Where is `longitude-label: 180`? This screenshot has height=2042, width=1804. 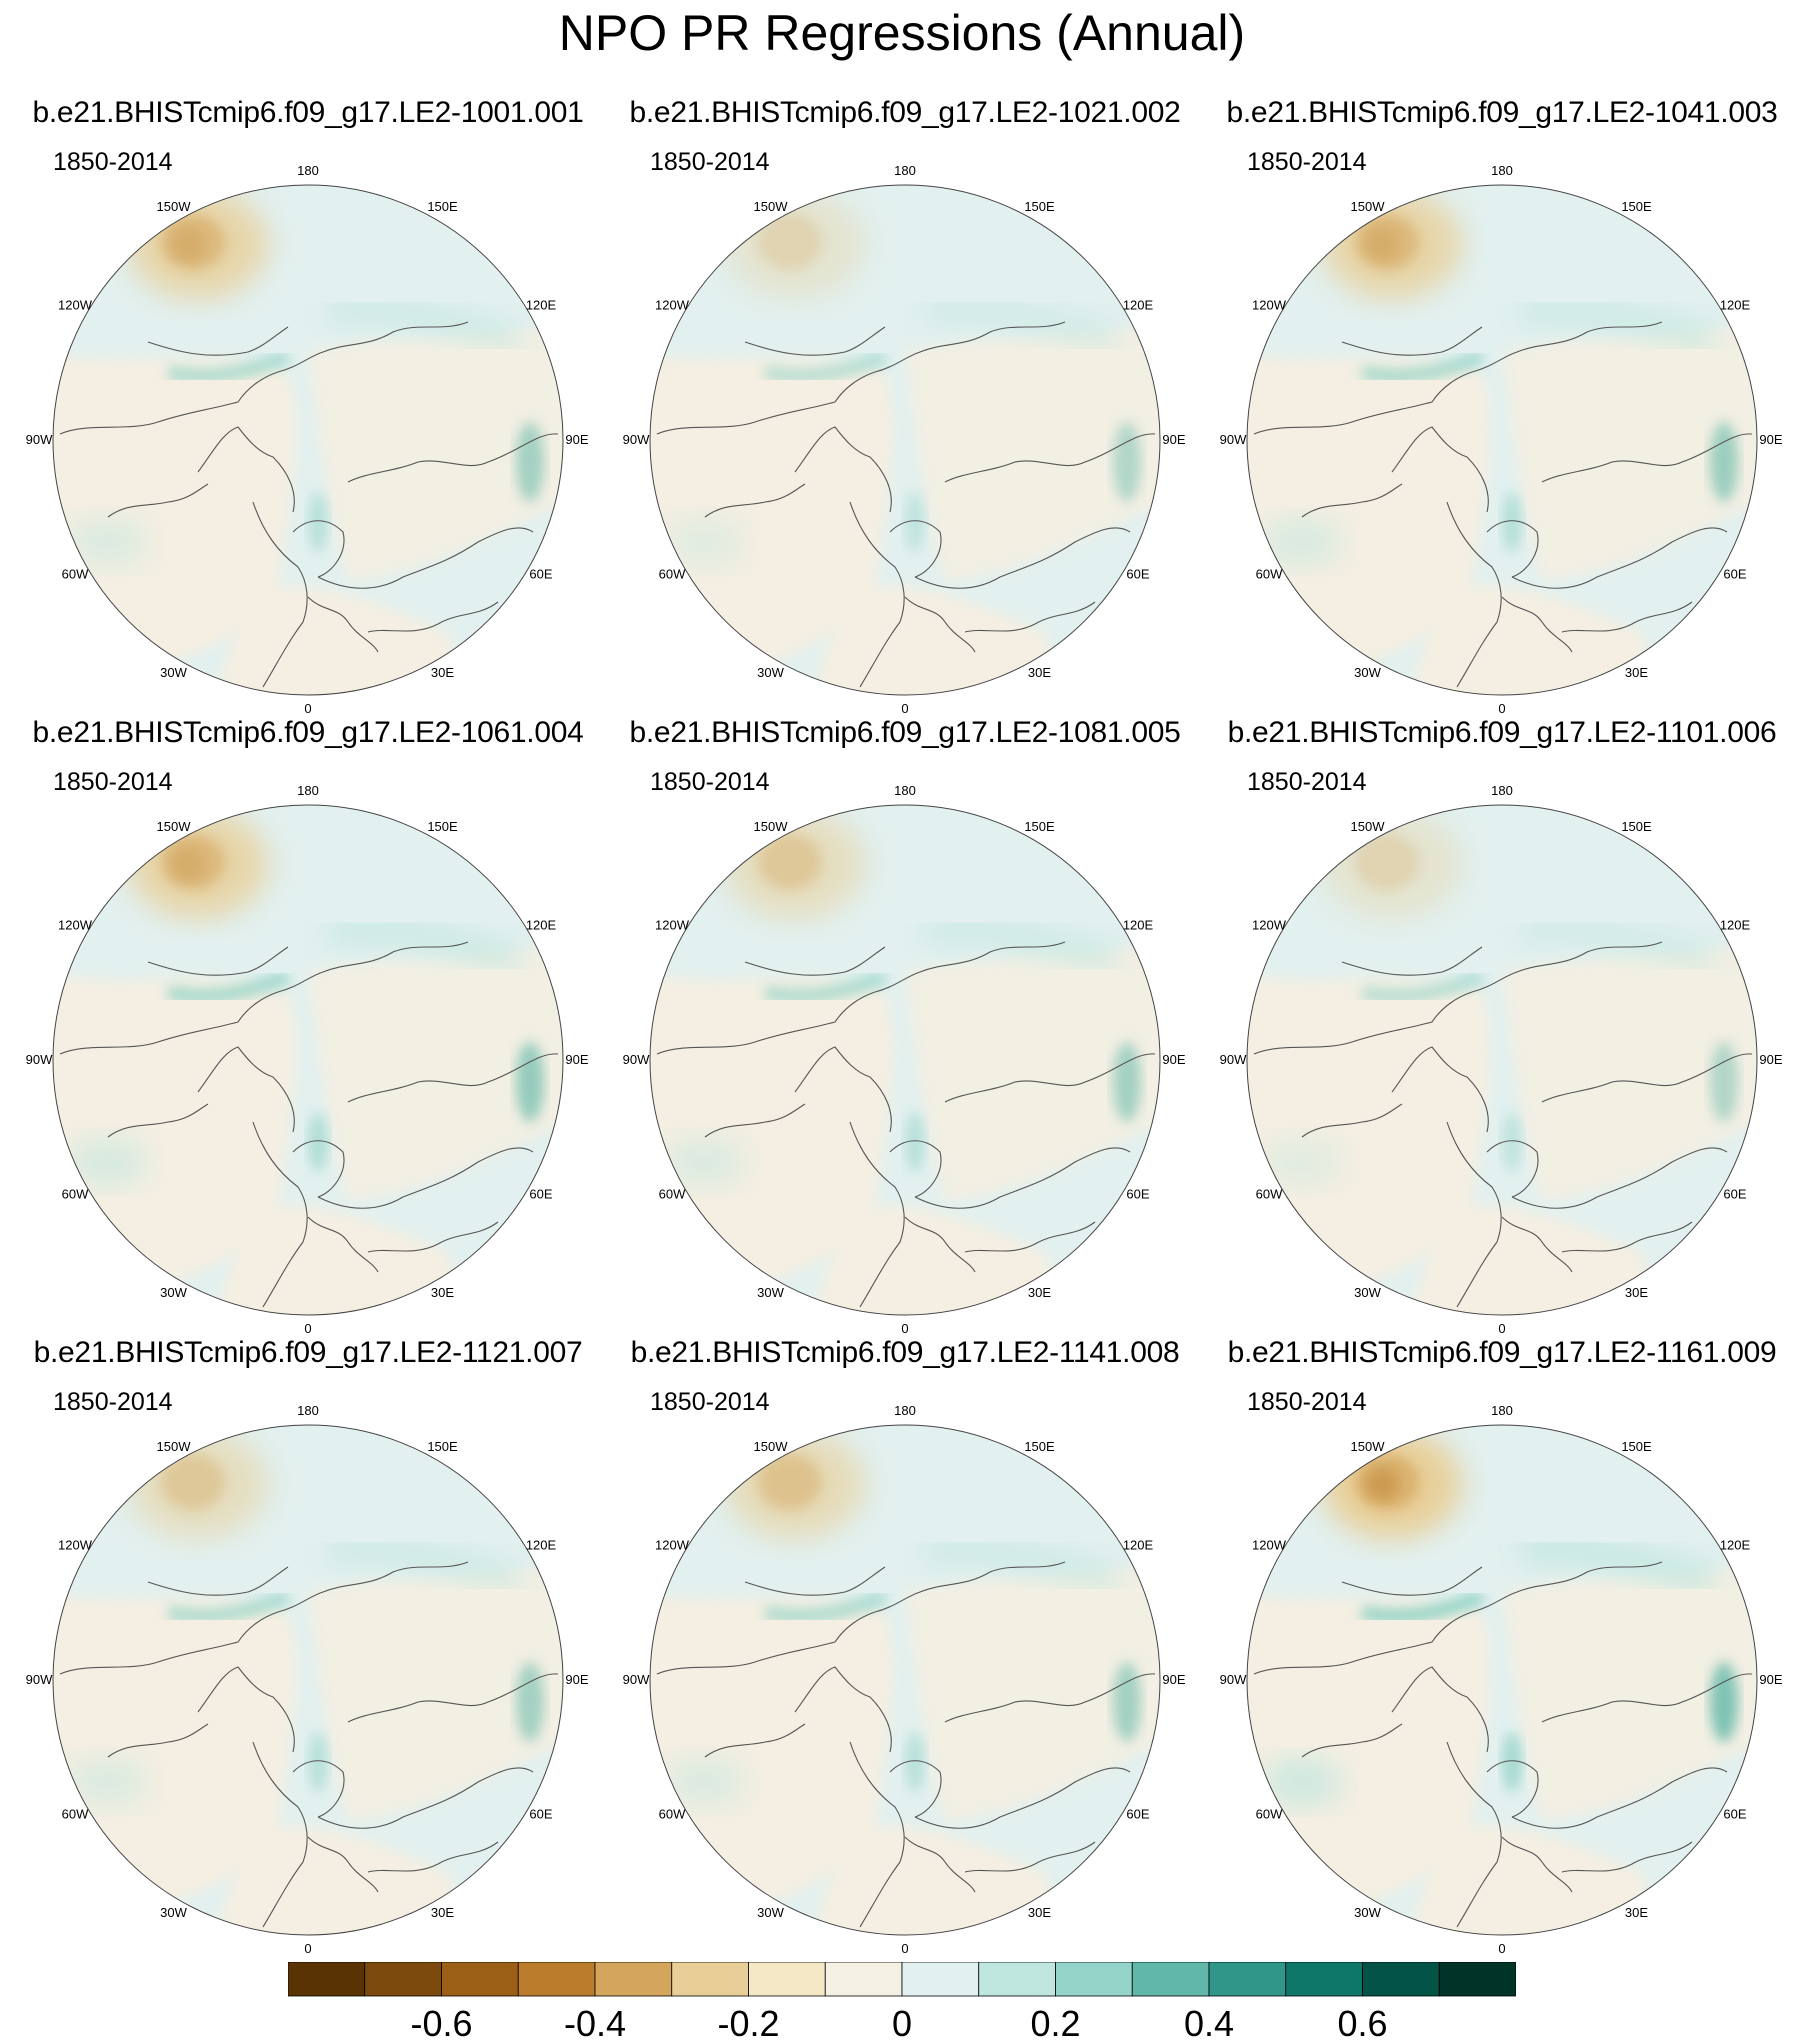
longitude-label: 180 is located at coordinates (905, 170).